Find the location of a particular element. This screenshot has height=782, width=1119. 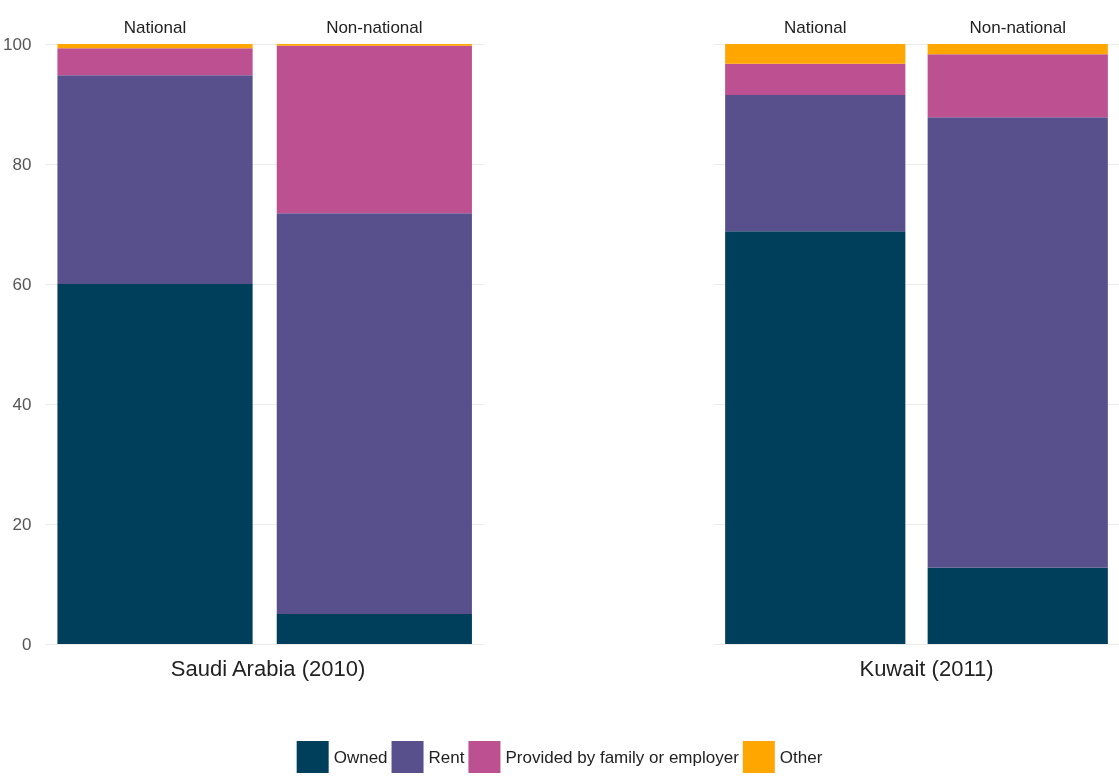

y-tick-label: 60 is located at coordinates (22, 284).